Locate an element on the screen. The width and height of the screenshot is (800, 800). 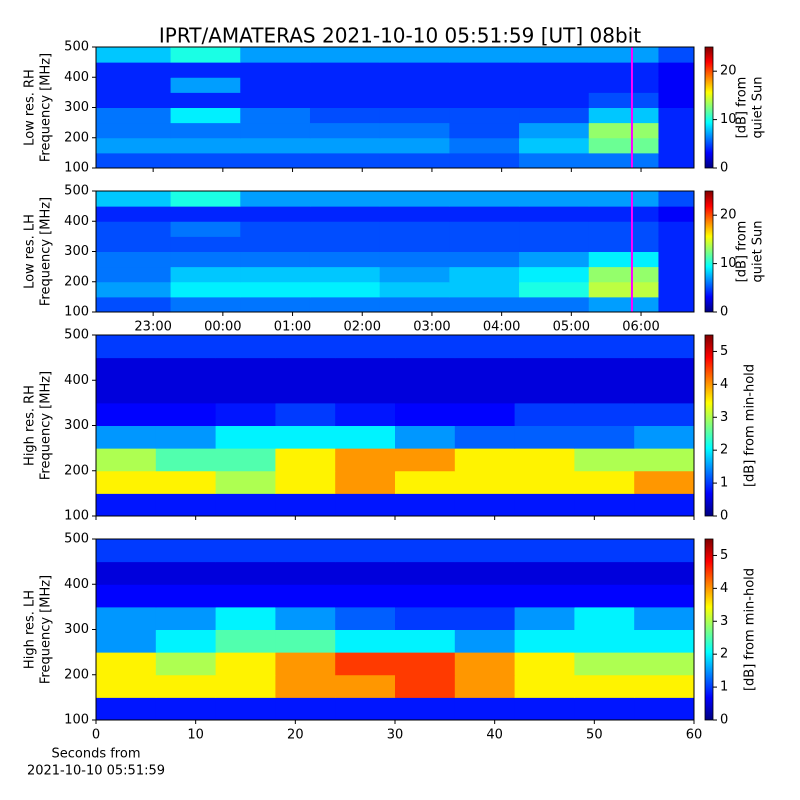
x-tick-label: 40 is located at coordinates (494, 735).